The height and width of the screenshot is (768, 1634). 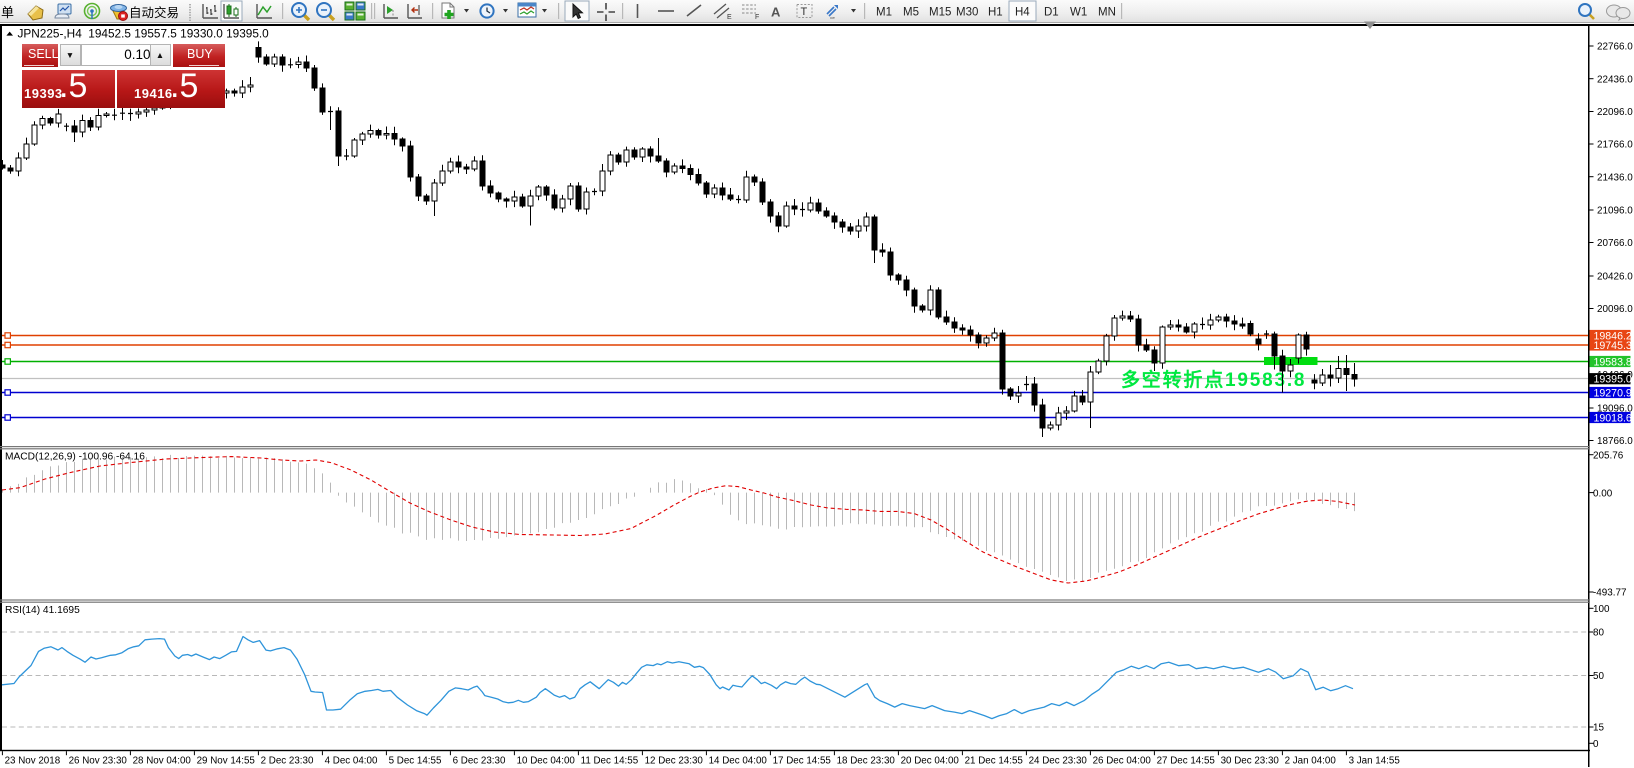 What do you see at coordinates (1615, 409) in the screenshot?
I see `svg-text: 19096.0` at bounding box center [1615, 409].